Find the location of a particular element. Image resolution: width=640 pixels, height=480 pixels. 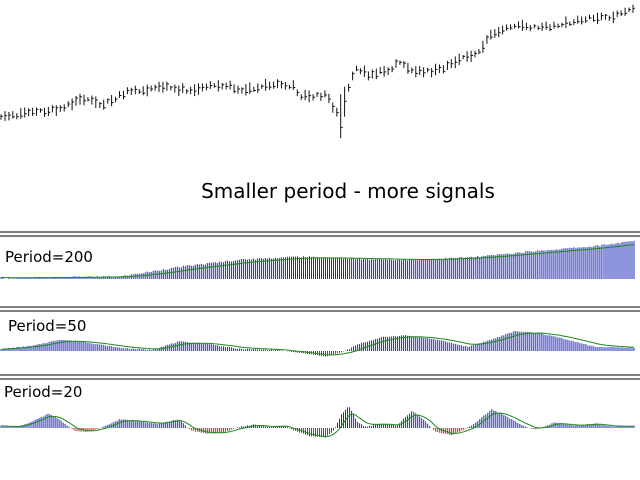

panel-label-period-200: Period=200 is located at coordinates (49, 257).